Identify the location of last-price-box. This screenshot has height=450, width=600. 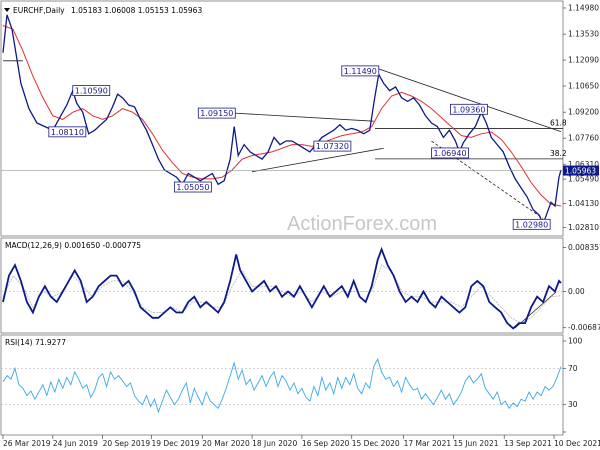
(581, 170).